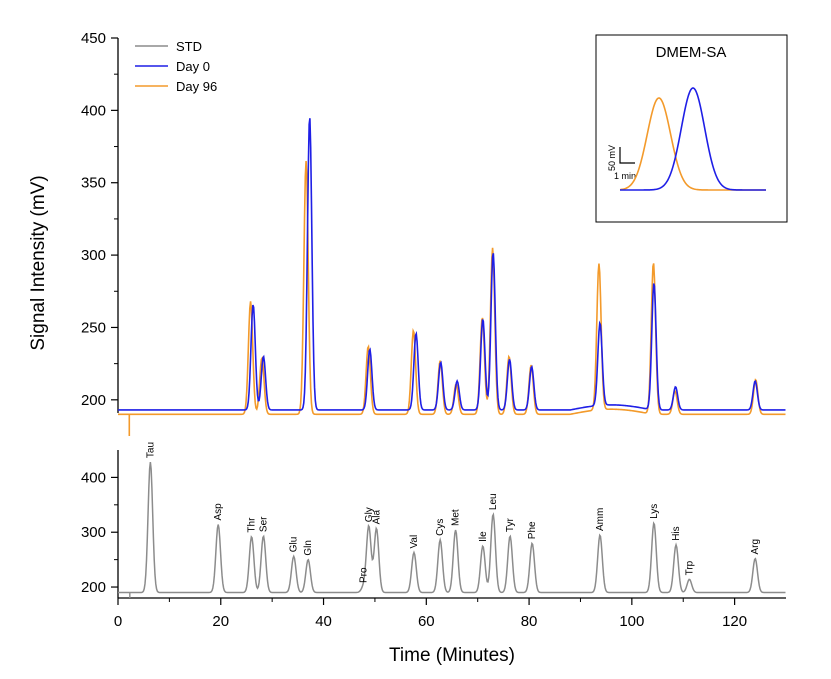 This screenshot has height=679, width=831. What do you see at coordinates (38, 262) in the screenshot?
I see `top-ylabel: Signal Intensity (mV)` at bounding box center [38, 262].